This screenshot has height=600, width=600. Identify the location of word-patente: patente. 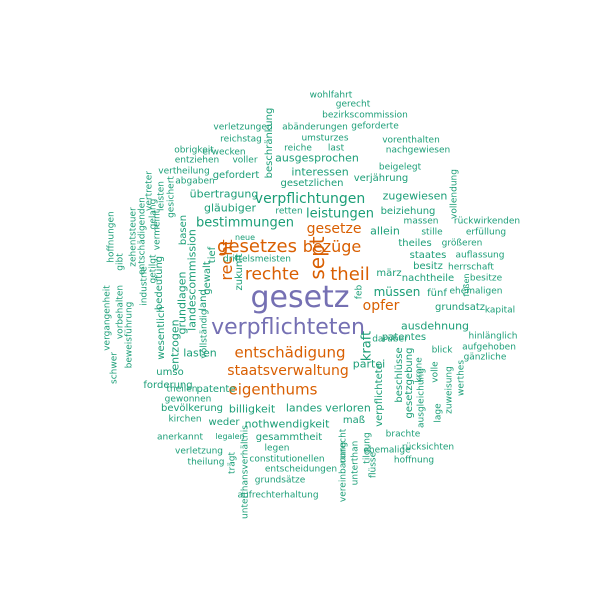
(216, 389).